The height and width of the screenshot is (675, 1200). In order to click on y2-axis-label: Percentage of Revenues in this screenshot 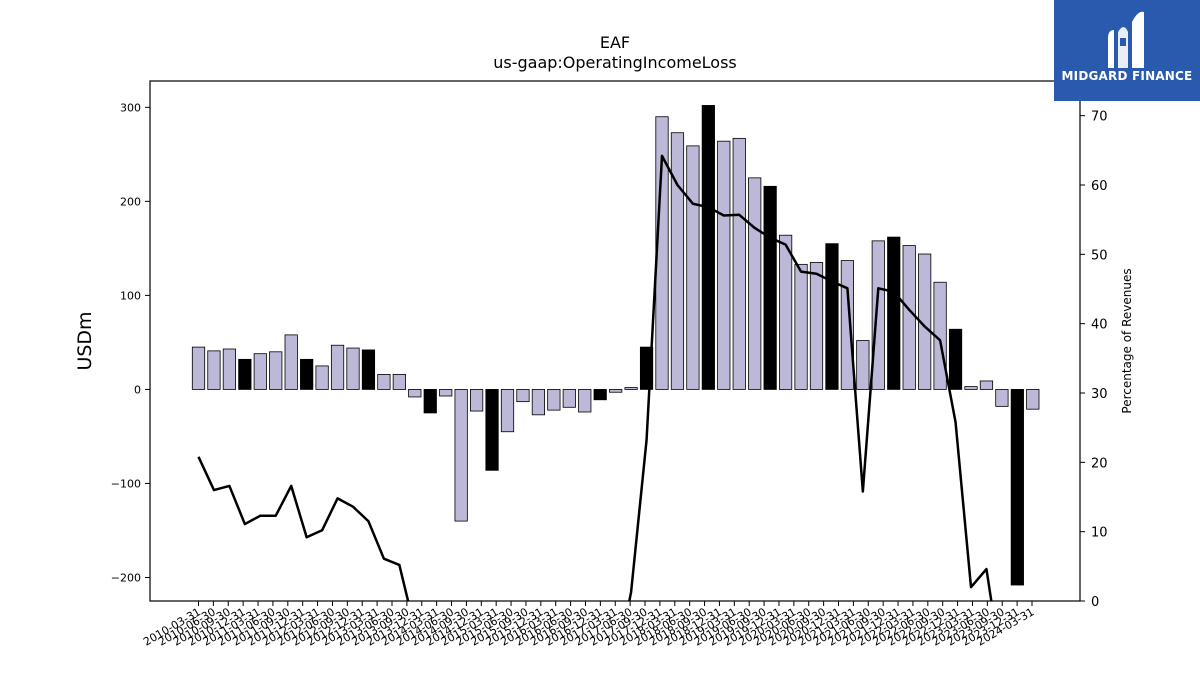, I will do `click(1127, 340)`.